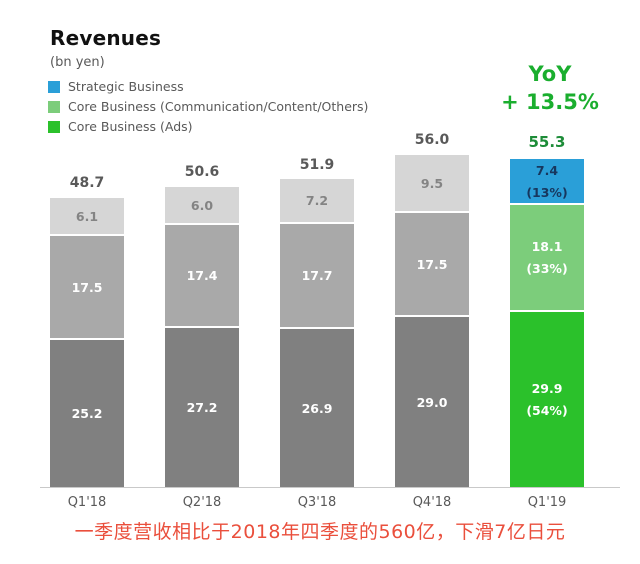 The height and width of the screenshot is (564, 640). Describe the element at coordinates (550, 88) in the screenshot. I see `yoy-annotation: YoY + 13.5%` at that location.